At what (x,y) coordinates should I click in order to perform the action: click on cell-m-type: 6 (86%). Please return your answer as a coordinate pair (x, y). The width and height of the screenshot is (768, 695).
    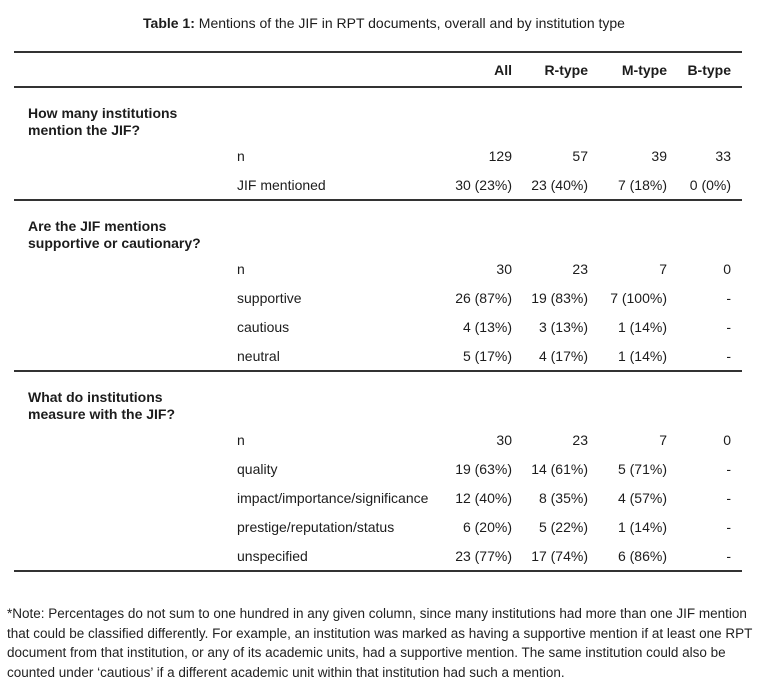
    Looking at the image, I should click on (642, 555).